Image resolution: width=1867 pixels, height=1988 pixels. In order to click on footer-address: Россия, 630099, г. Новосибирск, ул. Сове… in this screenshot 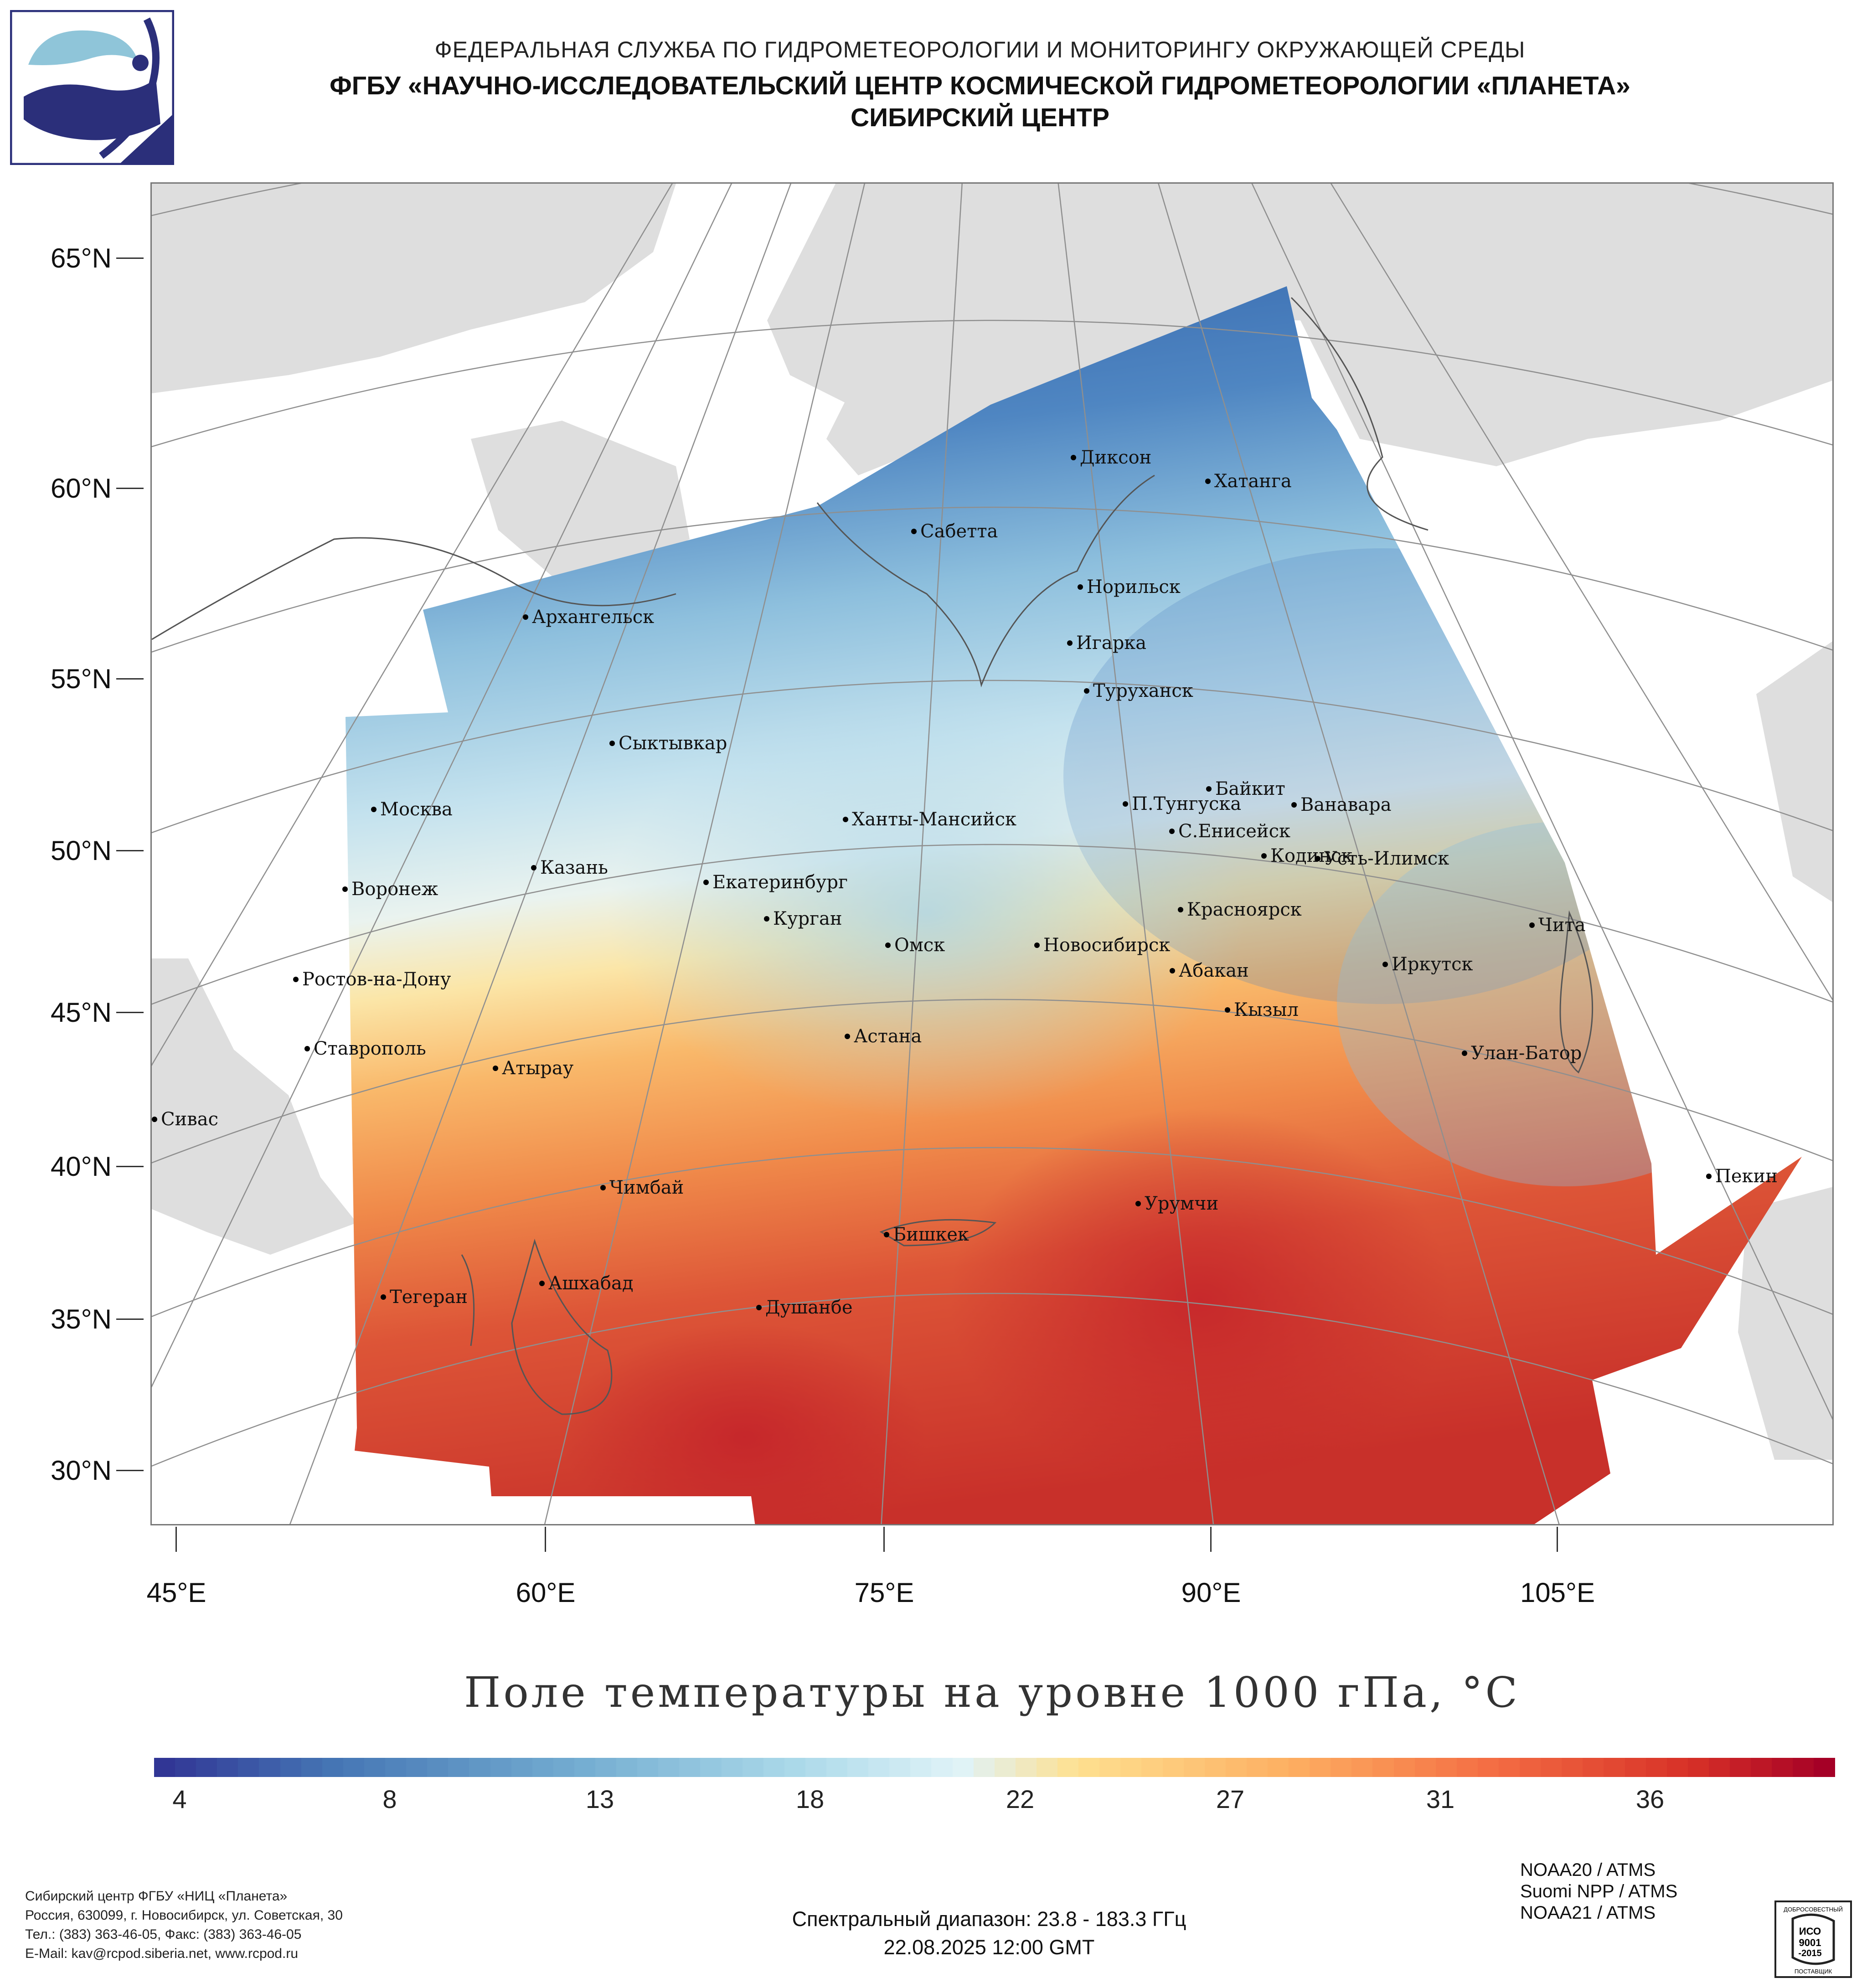, I will do `click(184, 1915)`.